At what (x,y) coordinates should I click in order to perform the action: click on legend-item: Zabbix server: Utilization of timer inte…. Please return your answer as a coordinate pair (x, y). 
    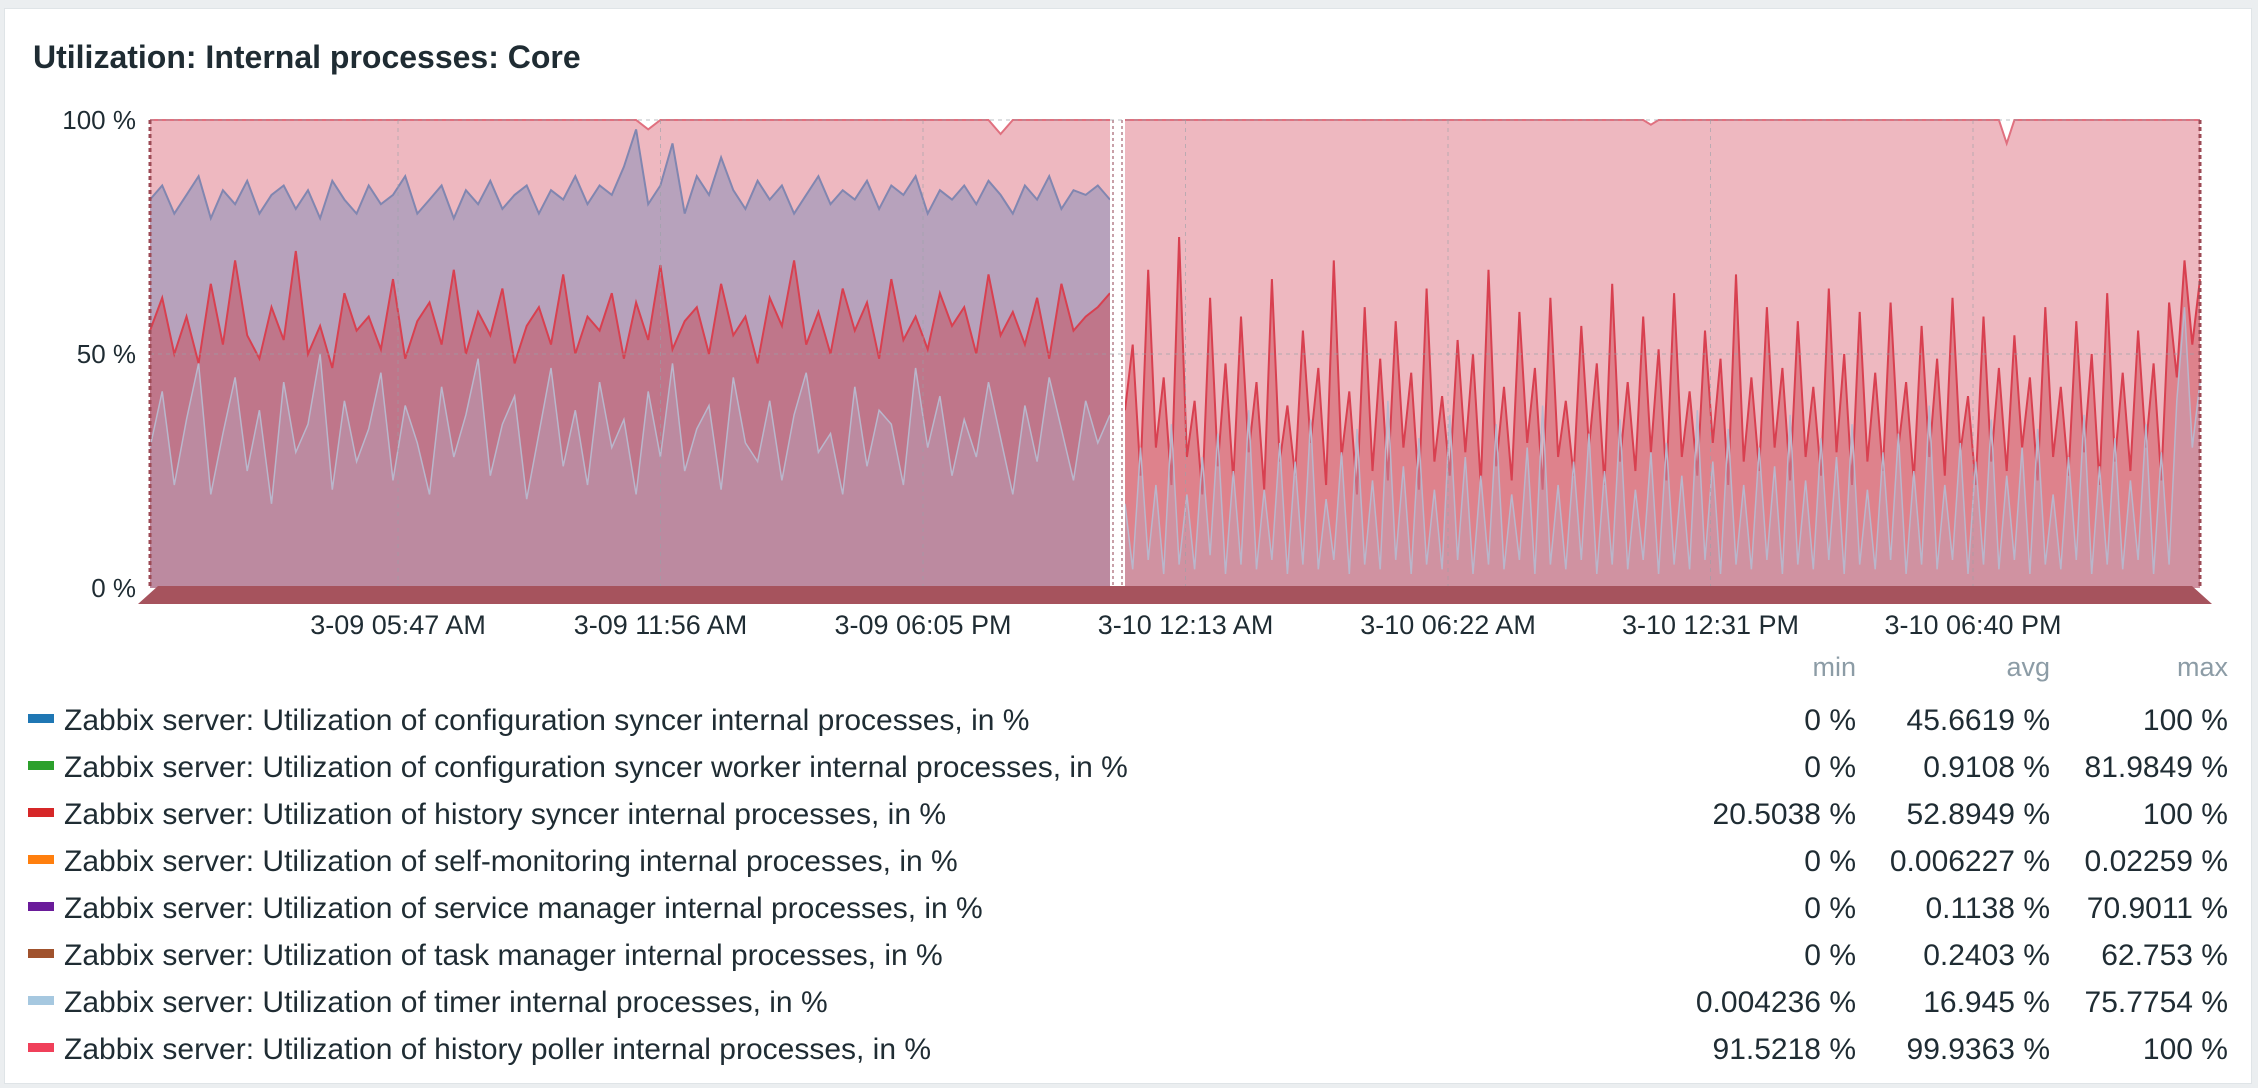
    Looking at the image, I should click on (1124, 1003).